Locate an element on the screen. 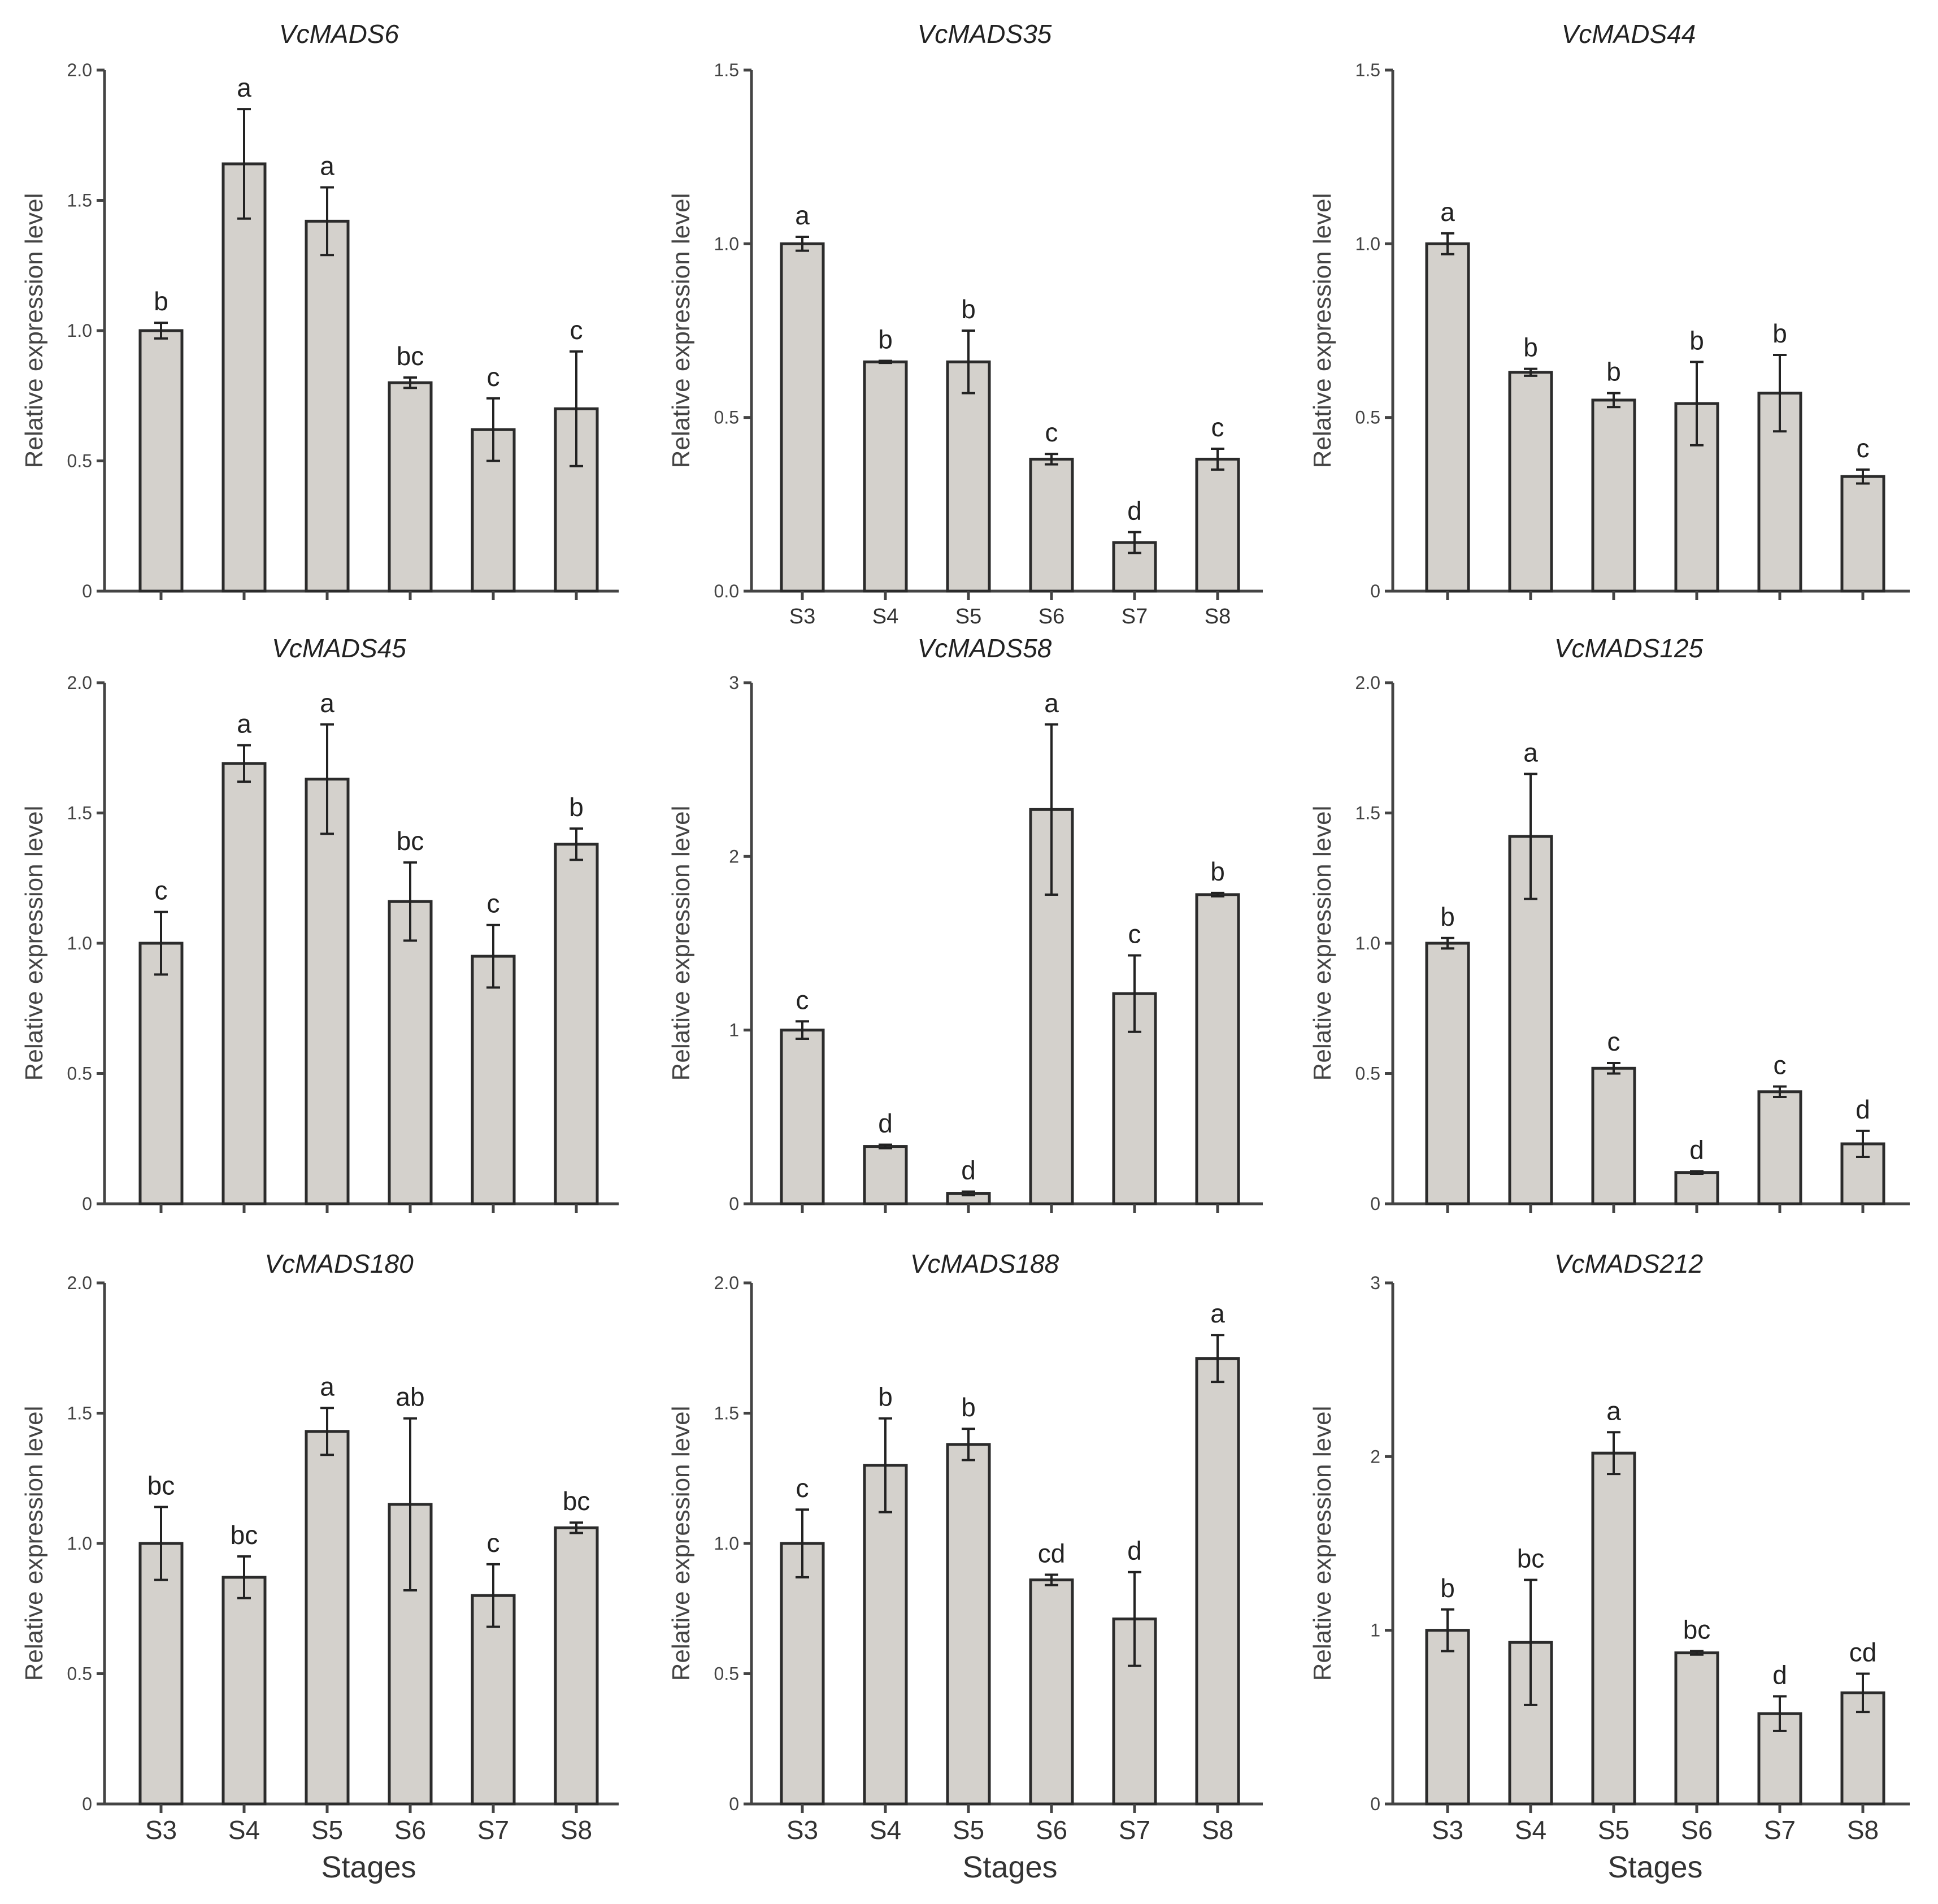 This screenshot has height=1904, width=1938. chart-title: VcMADS58 is located at coordinates (985, 648).